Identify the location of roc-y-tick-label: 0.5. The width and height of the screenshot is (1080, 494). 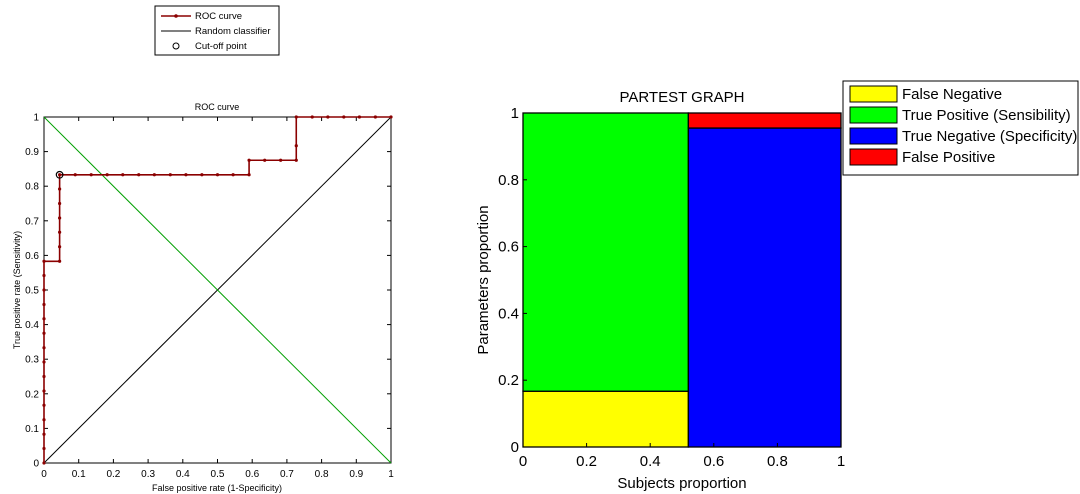
(32, 291).